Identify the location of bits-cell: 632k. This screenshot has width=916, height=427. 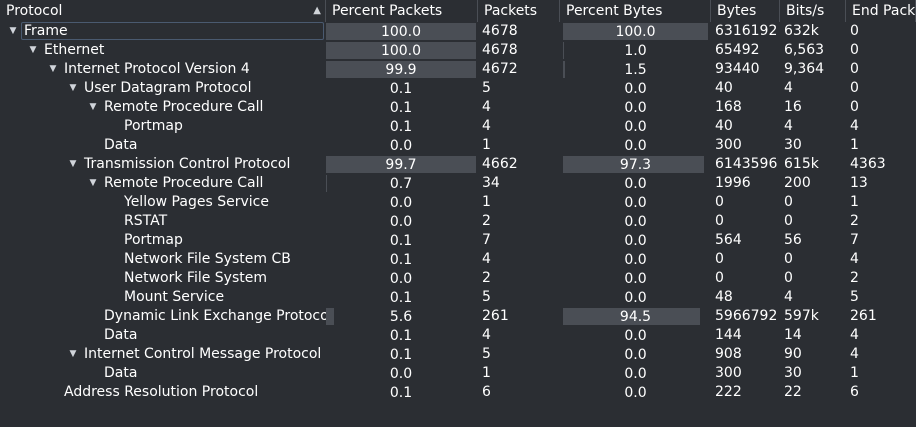
(801, 31).